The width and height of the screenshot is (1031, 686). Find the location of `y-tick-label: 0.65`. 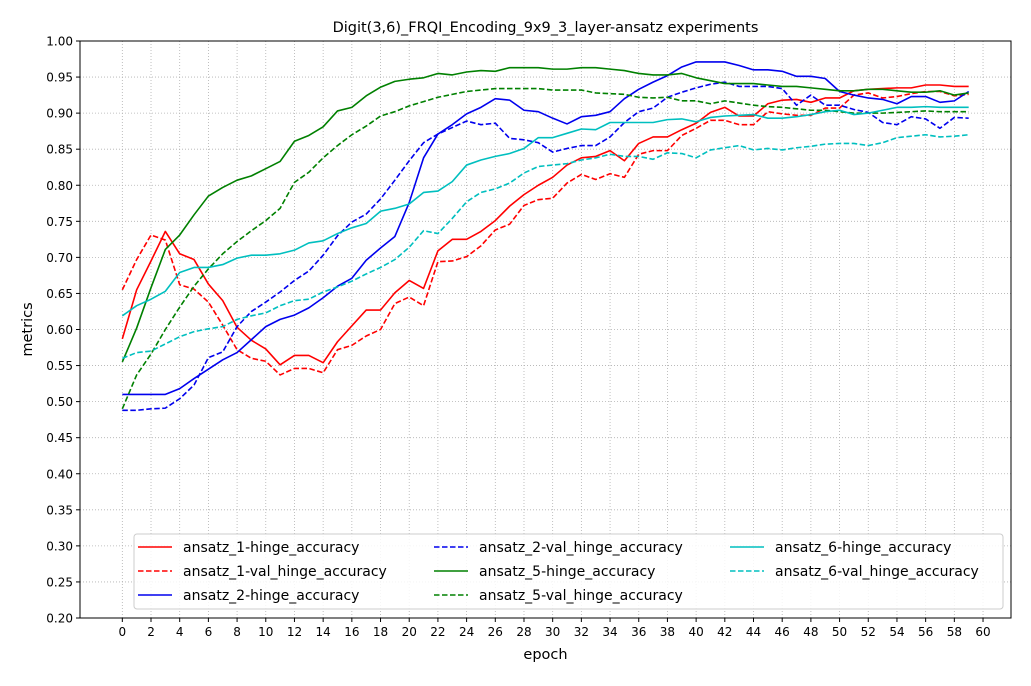

y-tick-label: 0.65 is located at coordinates (59, 294).